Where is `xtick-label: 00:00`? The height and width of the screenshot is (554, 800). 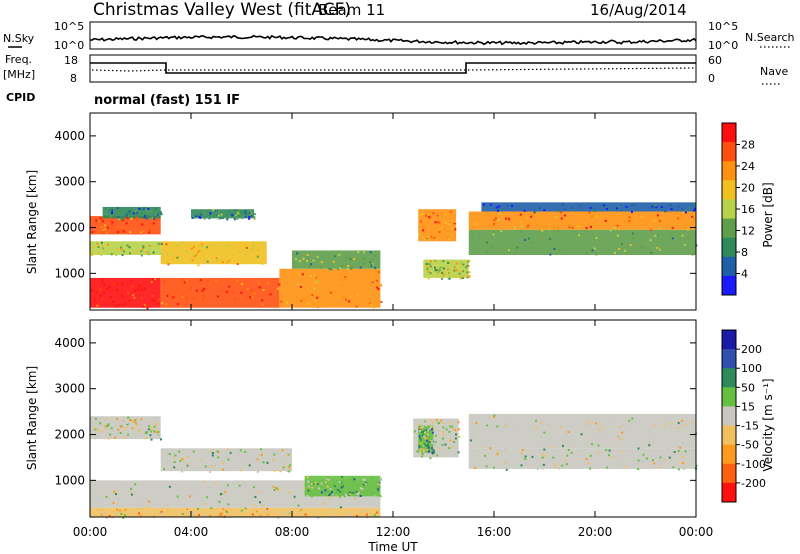
xtick-label: 00:00 is located at coordinates (90, 532).